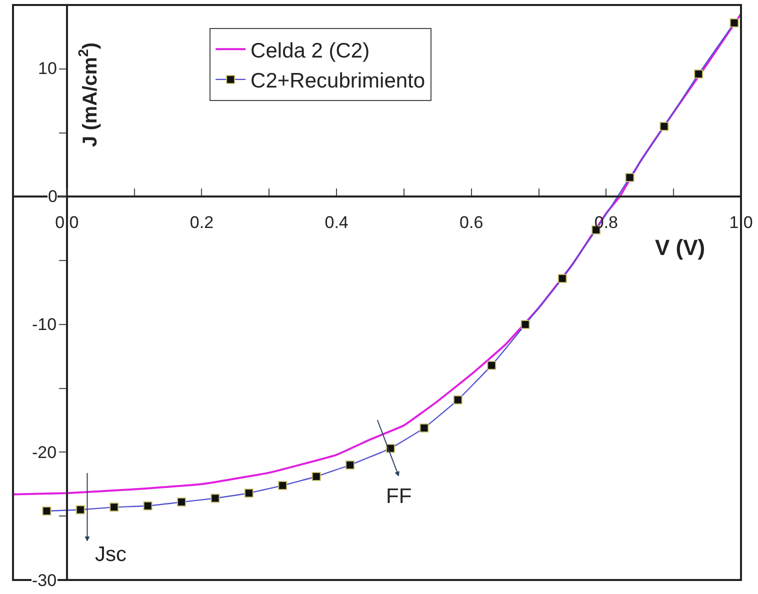  What do you see at coordinates (44, 324) in the screenshot?
I see `y-tick-label: -10` at bounding box center [44, 324].